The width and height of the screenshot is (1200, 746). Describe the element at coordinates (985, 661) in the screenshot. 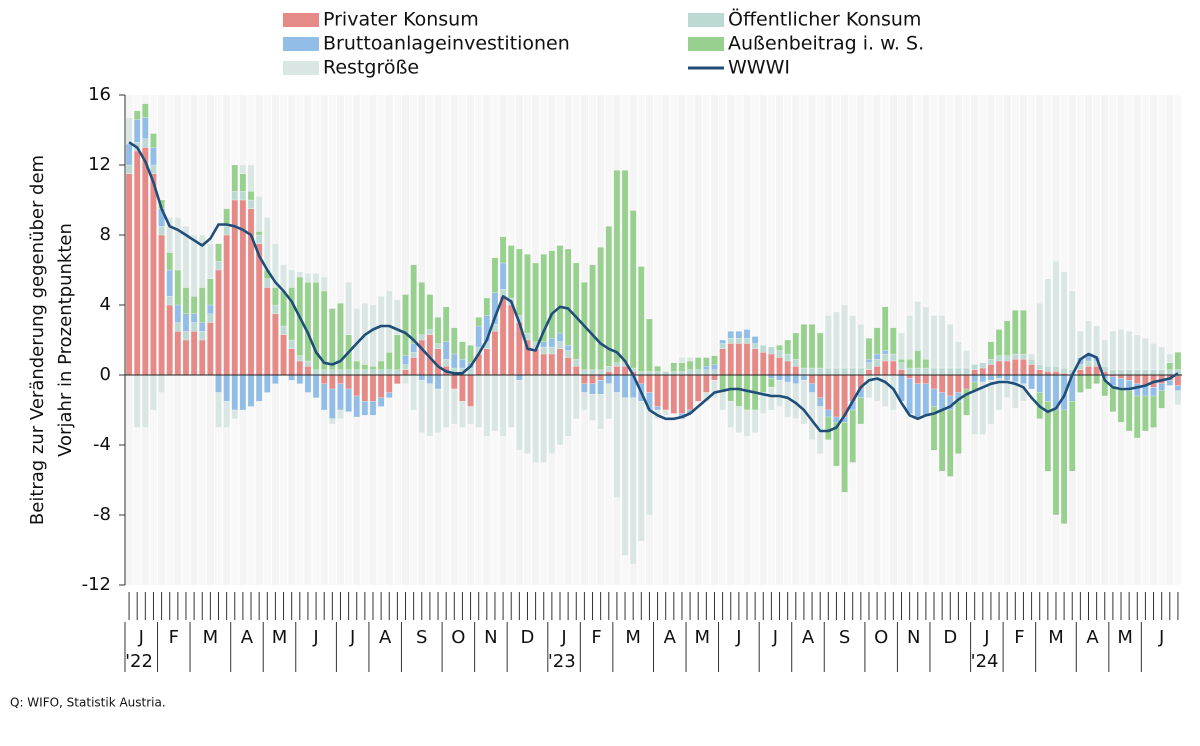

I see `year-label: '24` at that location.